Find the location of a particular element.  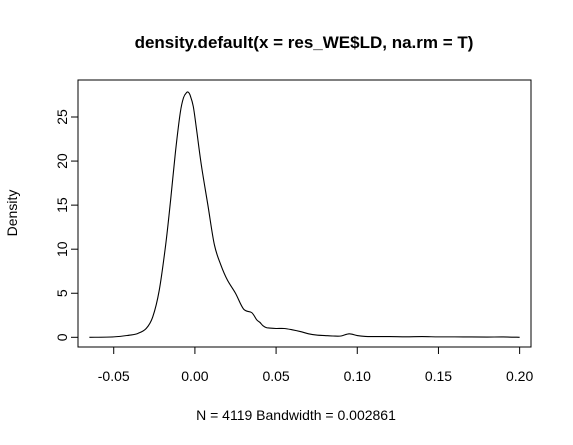

x-tick-label: 0.10 is located at coordinates (357, 376).